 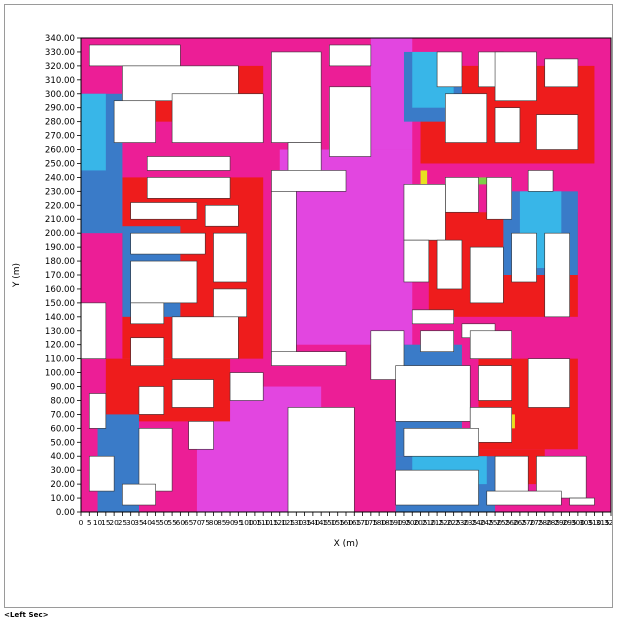 What do you see at coordinates (462, 522) in the screenshot?
I see `x-tick-label-46: 230` at bounding box center [462, 522].